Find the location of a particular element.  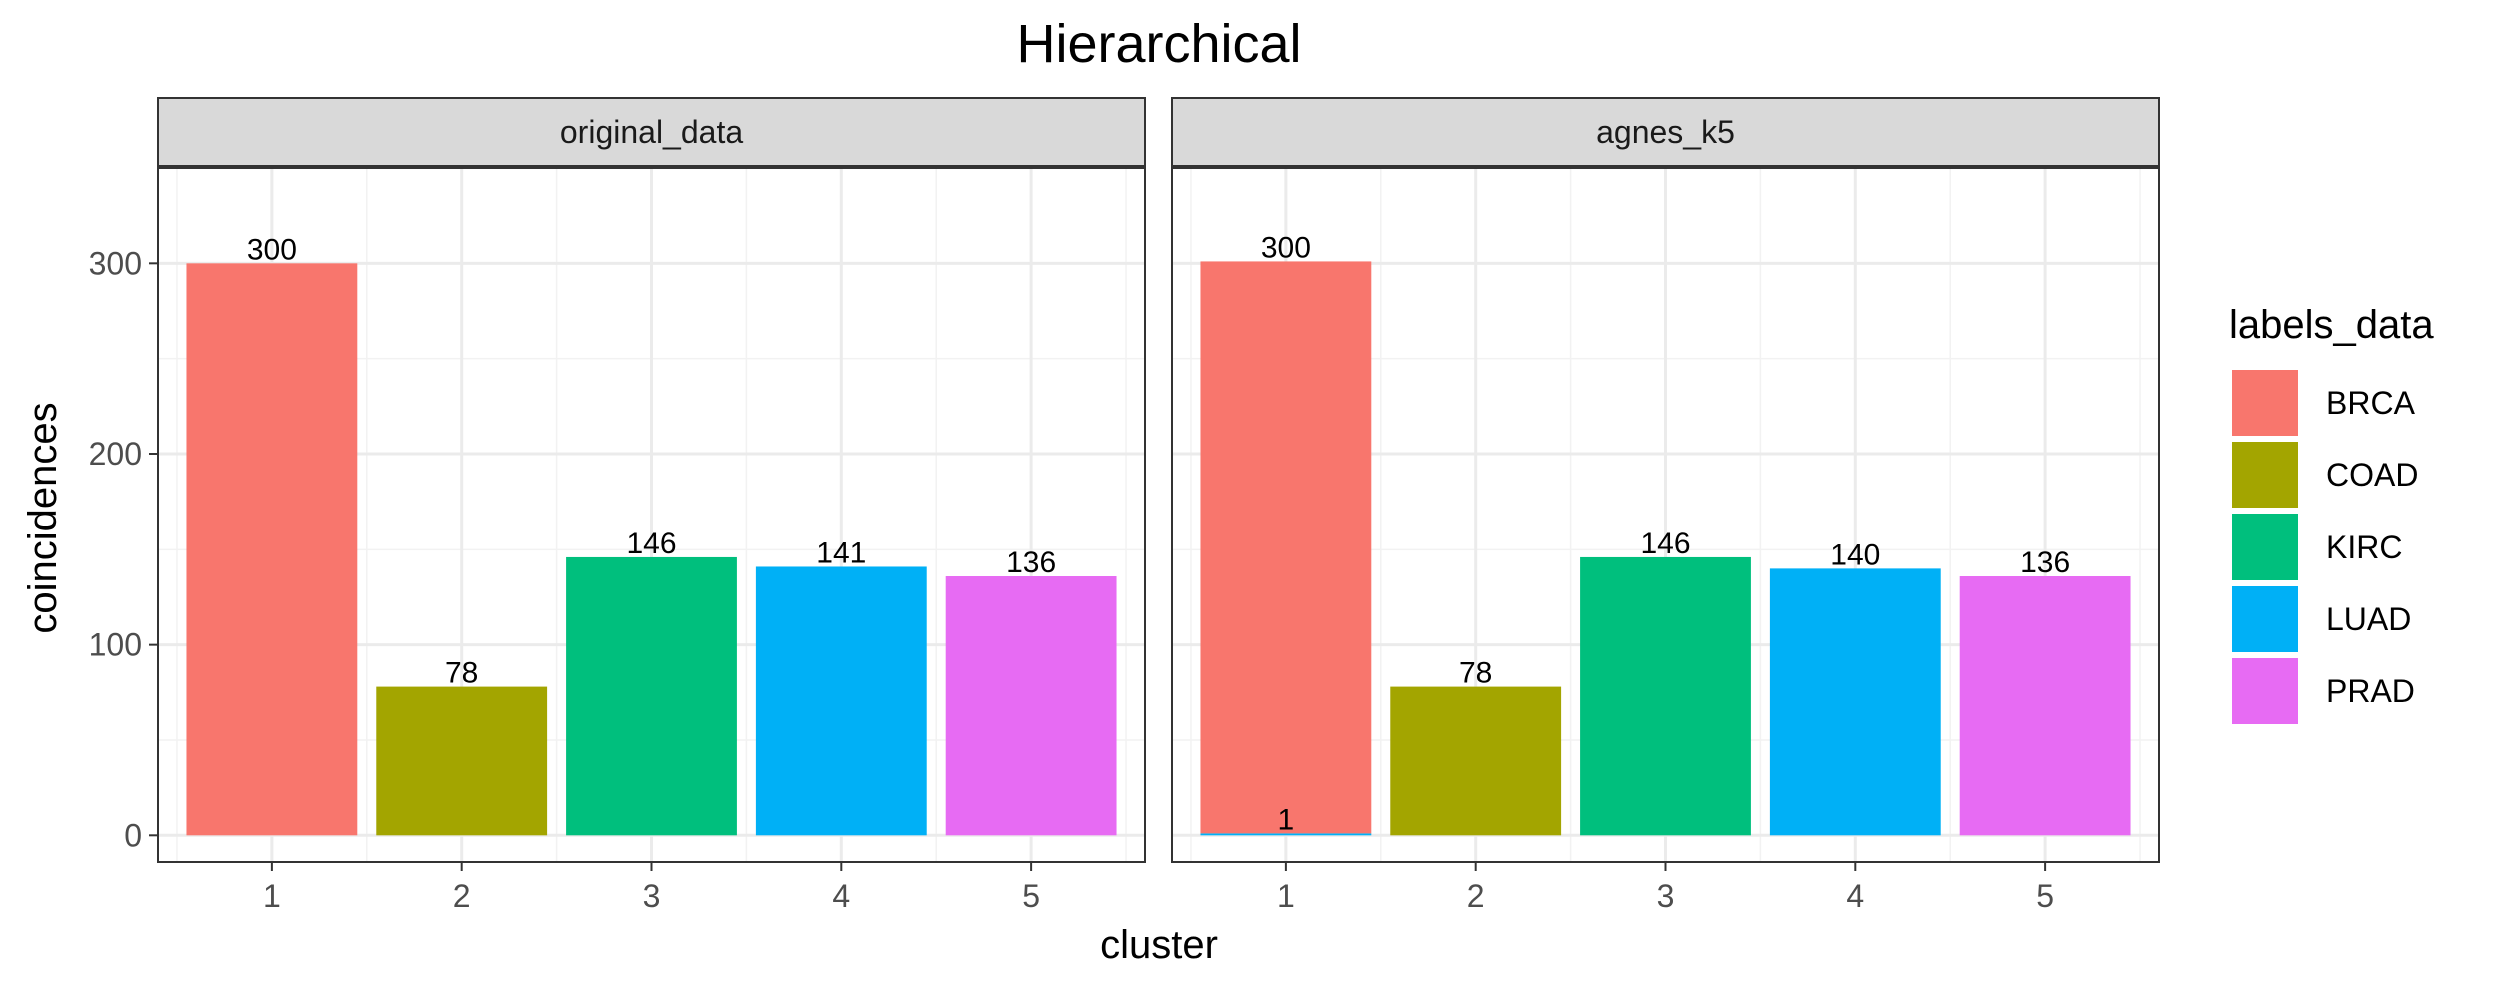

legend-item-kirc: KIRC is located at coordinates (2317, 547).